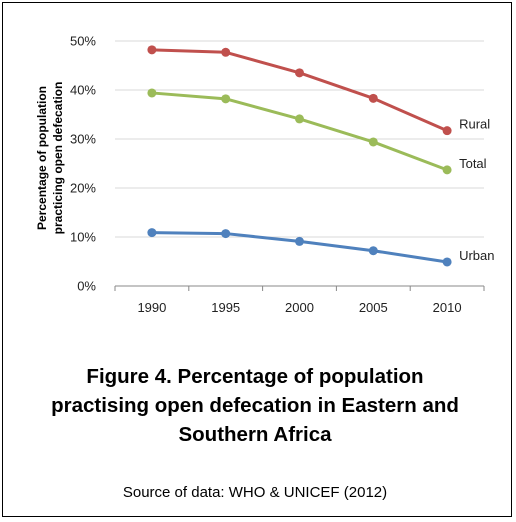 The image size is (516, 522). I want to click on y-axis-label-line-1: Percentage of population, so click(42, 158).